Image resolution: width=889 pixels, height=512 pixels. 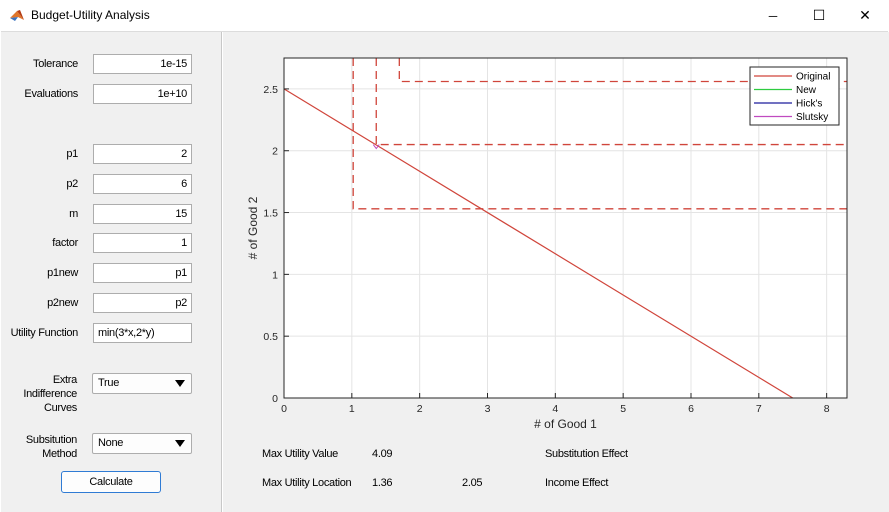 What do you see at coordinates (44, 333) in the screenshot?
I see `utility-function-label: Utility Function` at bounding box center [44, 333].